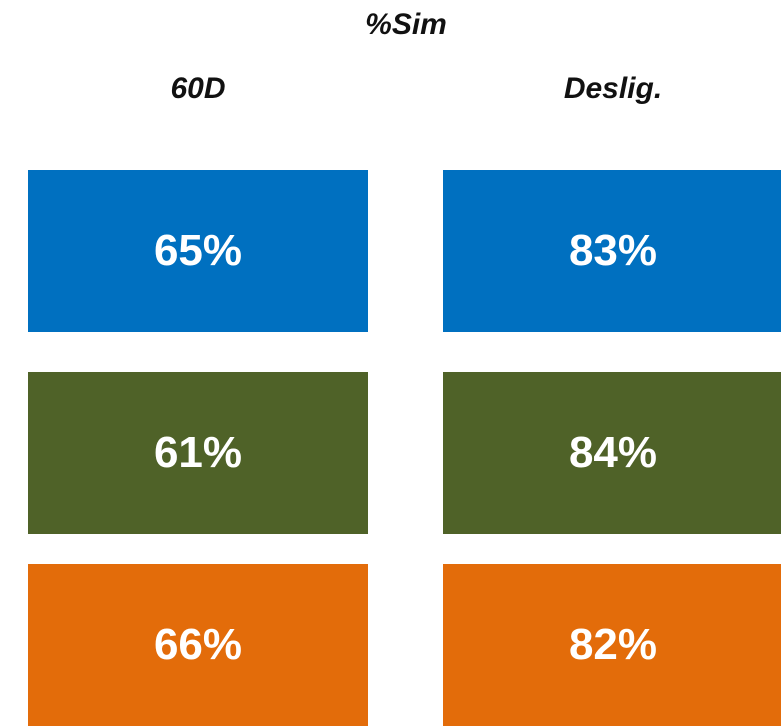 This screenshot has width=781, height=726. Describe the element at coordinates (612, 645) in the screenshot. I see `tile-row3-col2: 82%` at that location.